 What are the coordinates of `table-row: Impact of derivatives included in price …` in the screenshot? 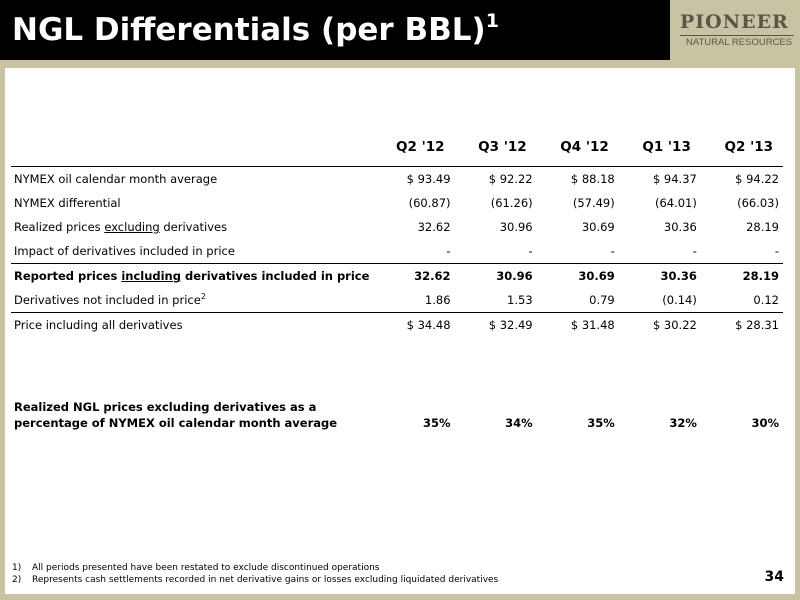 It's located at (397, 251).